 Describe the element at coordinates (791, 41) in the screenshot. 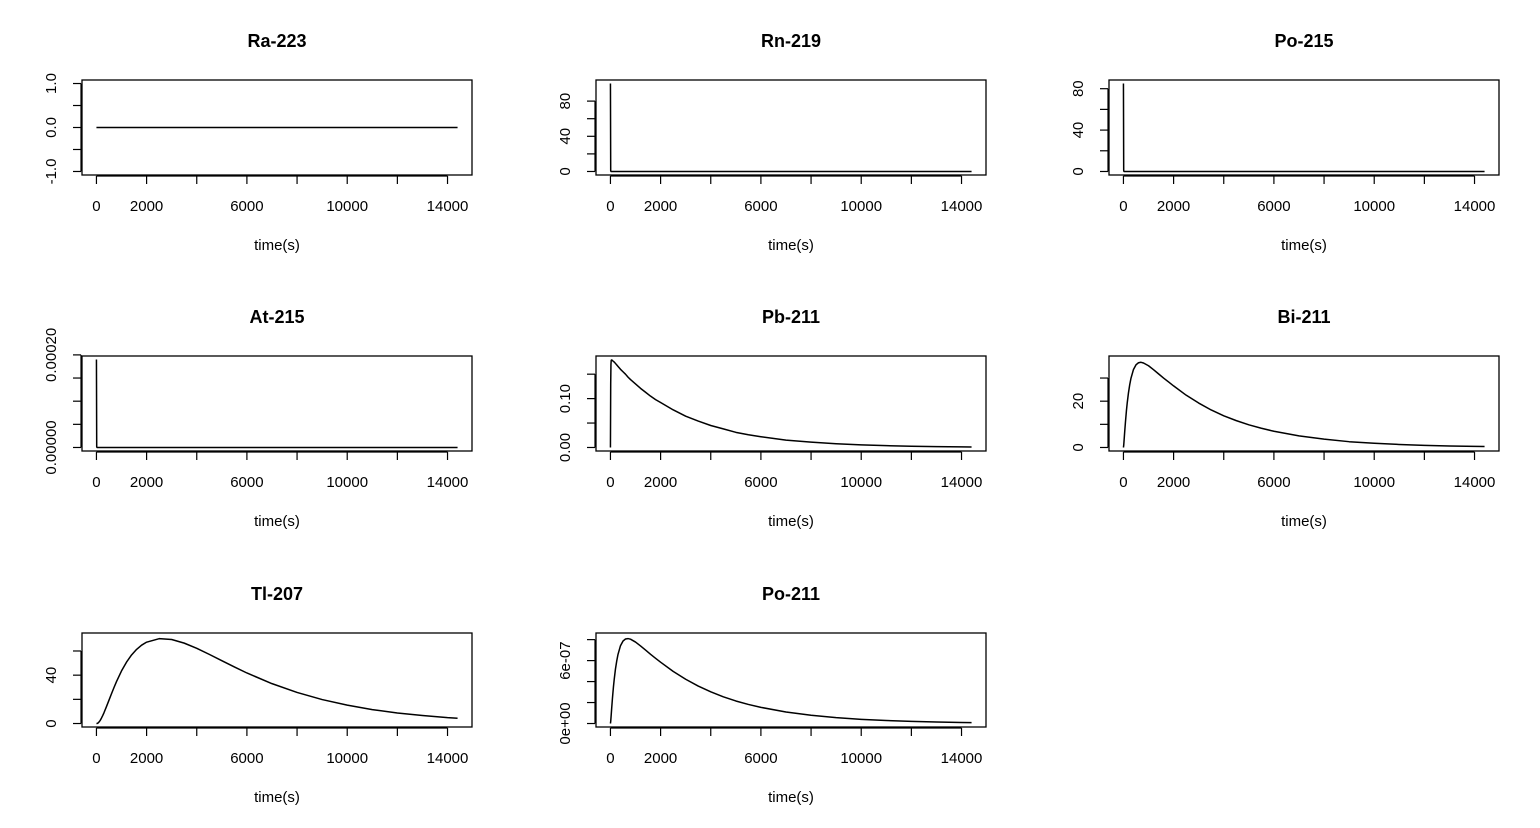

I see `panel-title: Rn-219` at that location.